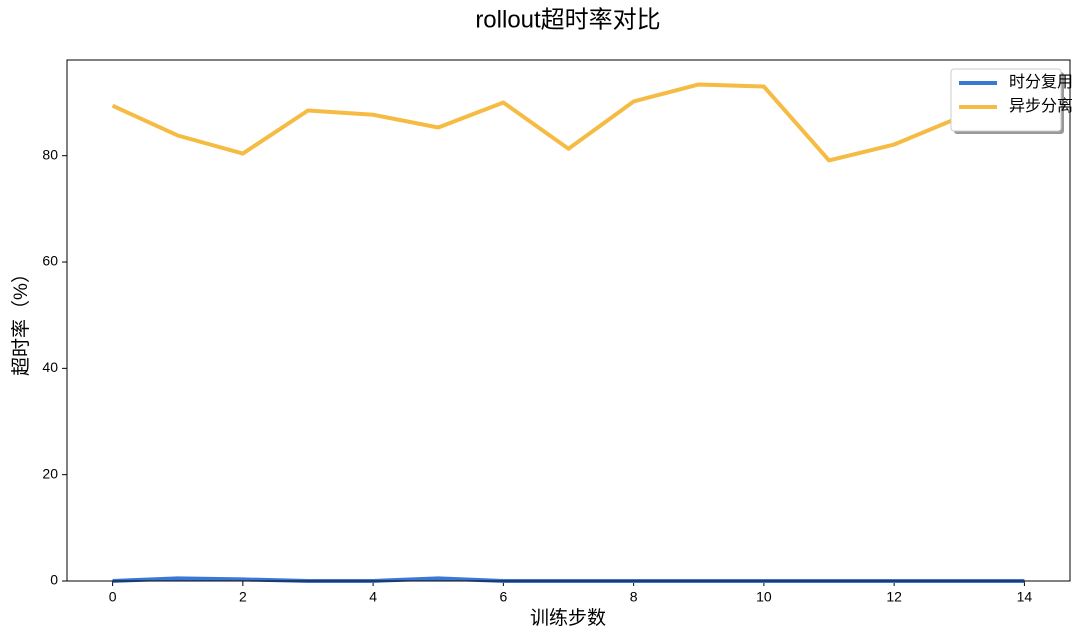 Image resolution: width=1080 pixels, height=642 pixels. What do you see at coordinates (373, 597) in the screenshot?
I see `x-tick-label: 4` at bounding box center [373, 597].